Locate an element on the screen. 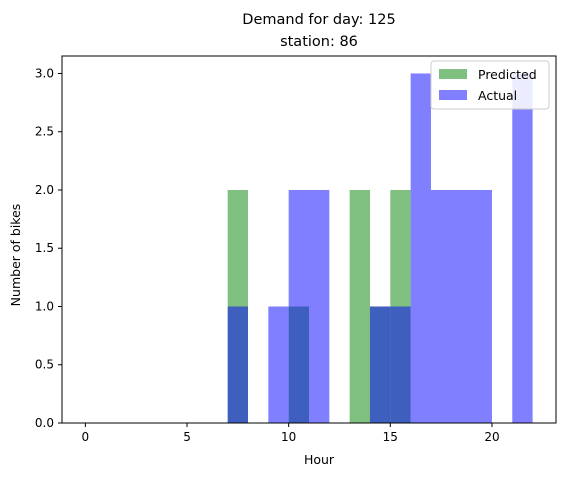 This screenshot has height=480, width=570. y-tick-label: 2.0 is located at coordinates (44, 190).